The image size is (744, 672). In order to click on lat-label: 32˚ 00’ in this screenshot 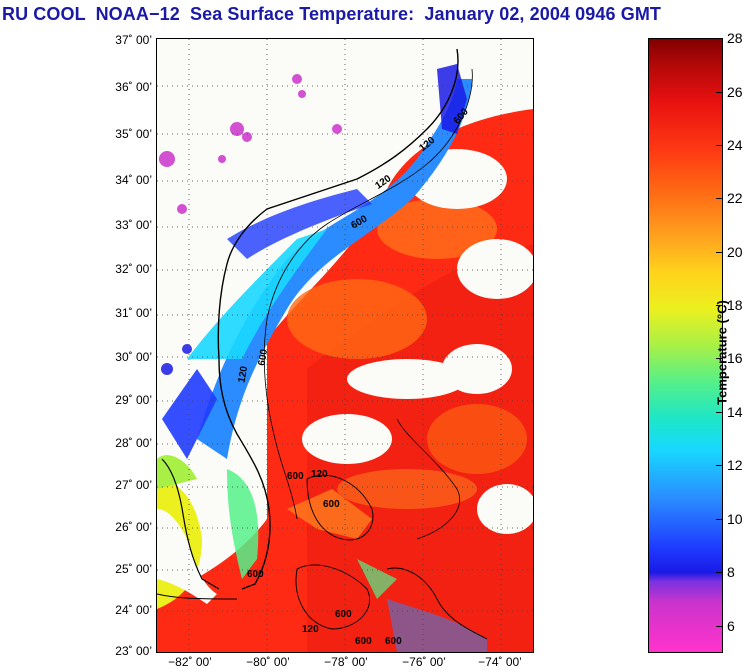, I will do `click(133, 269)`.